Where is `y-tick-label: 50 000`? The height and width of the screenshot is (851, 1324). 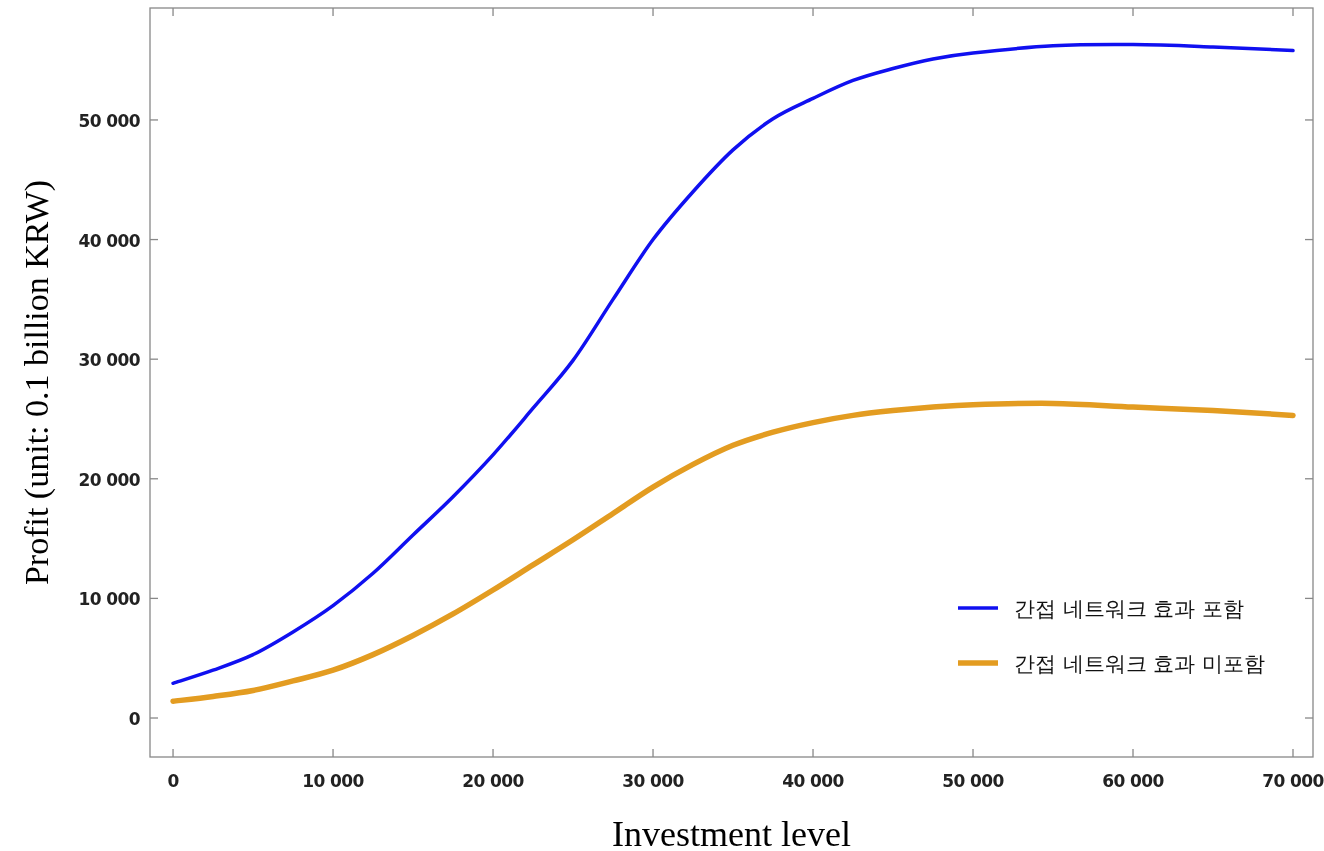 y-tick-label: 50 000 is located at coordinates (109, 120).